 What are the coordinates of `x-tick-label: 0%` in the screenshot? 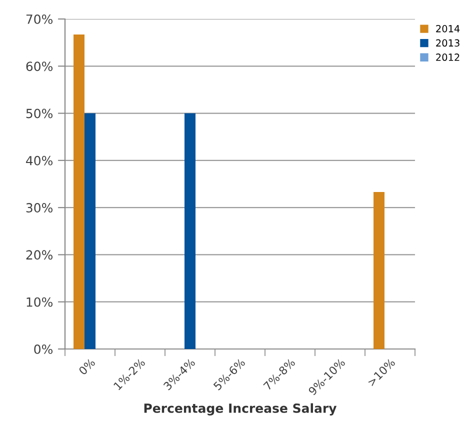 It's located at (87, 367).